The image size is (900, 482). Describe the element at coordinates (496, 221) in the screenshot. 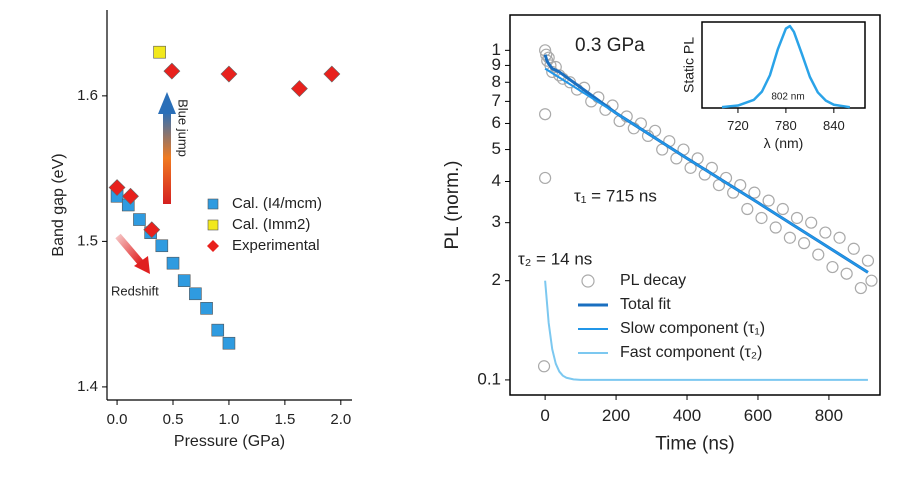

I see `y-tick-label: 3` at that location.